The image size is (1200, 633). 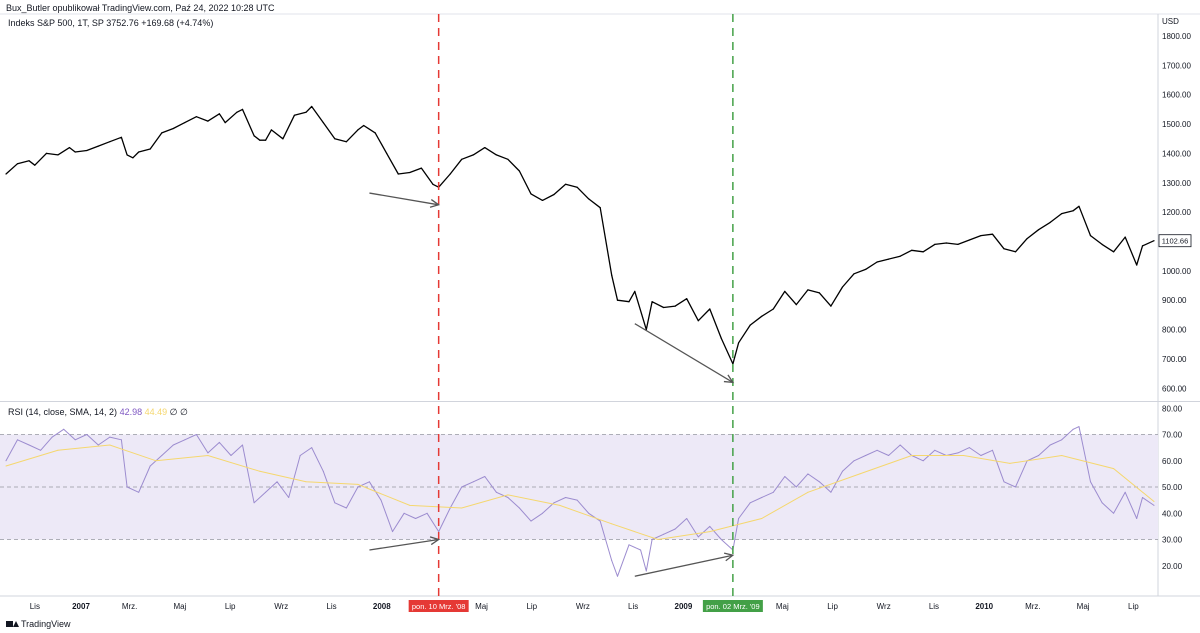 What do you see at coordinates (1174, 388) in the screenshot?
I see `price-tick-label: 600.00` at bounding box center [1174, 388].